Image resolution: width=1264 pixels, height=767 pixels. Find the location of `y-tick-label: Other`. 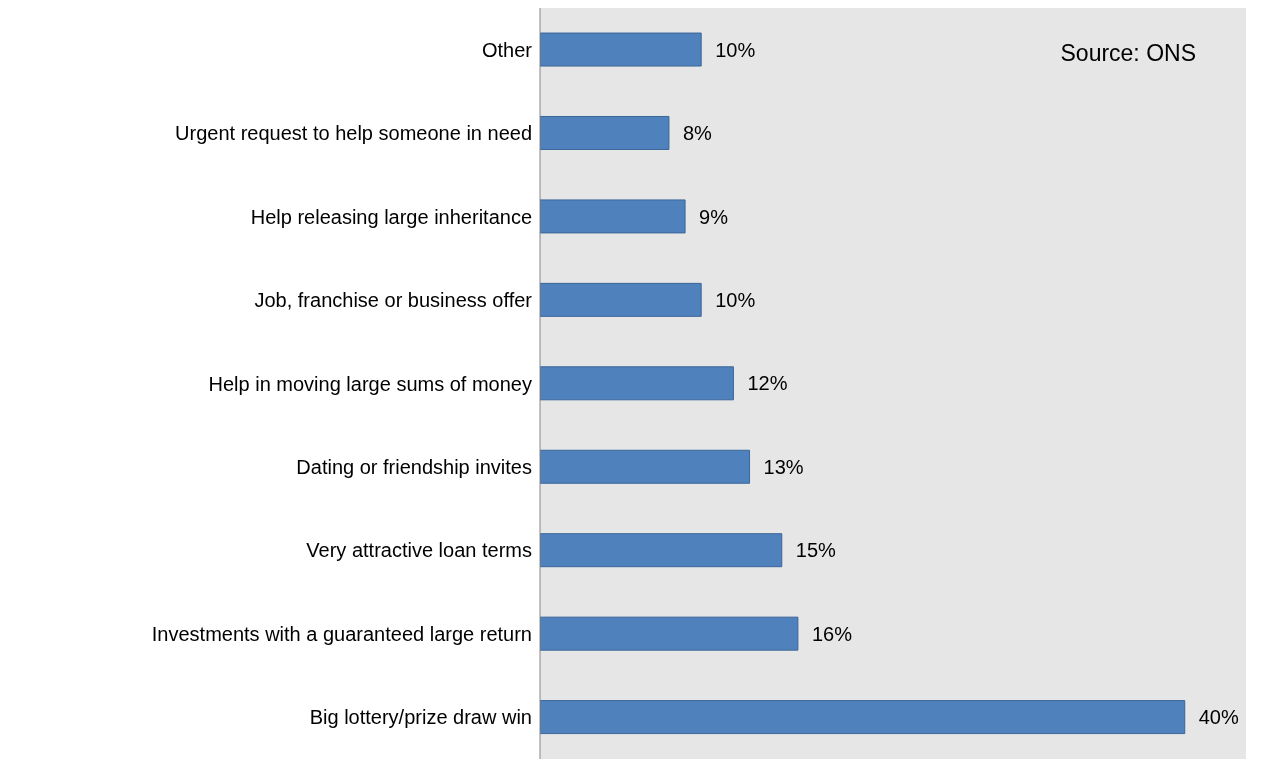

y-tick-label: Other is located at coordinates (507, 49).